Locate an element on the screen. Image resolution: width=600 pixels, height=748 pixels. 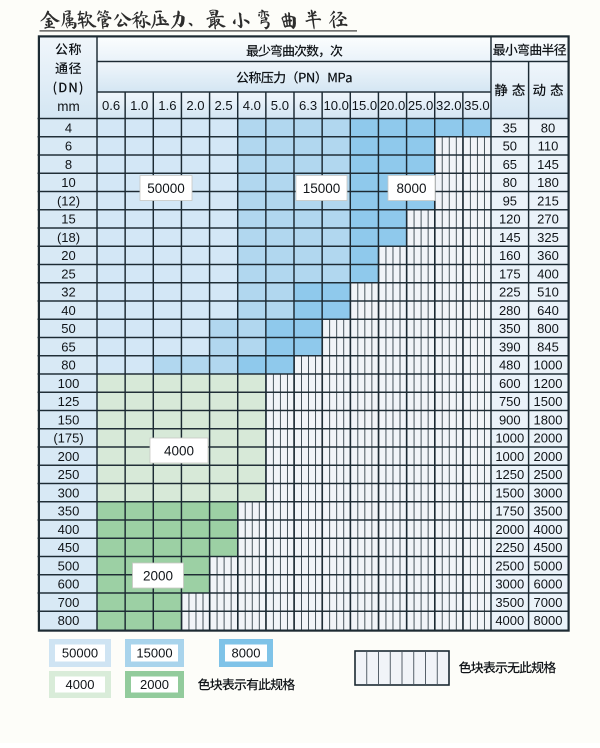
svg-text: 6000 is located at coordinates (548, 584).